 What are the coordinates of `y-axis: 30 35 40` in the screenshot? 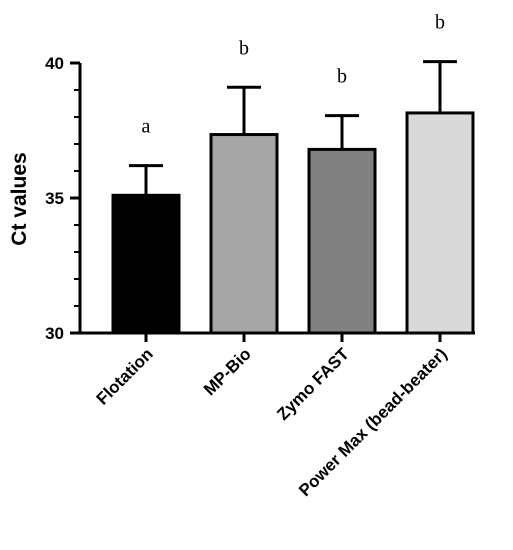 It's located at (63, 198).